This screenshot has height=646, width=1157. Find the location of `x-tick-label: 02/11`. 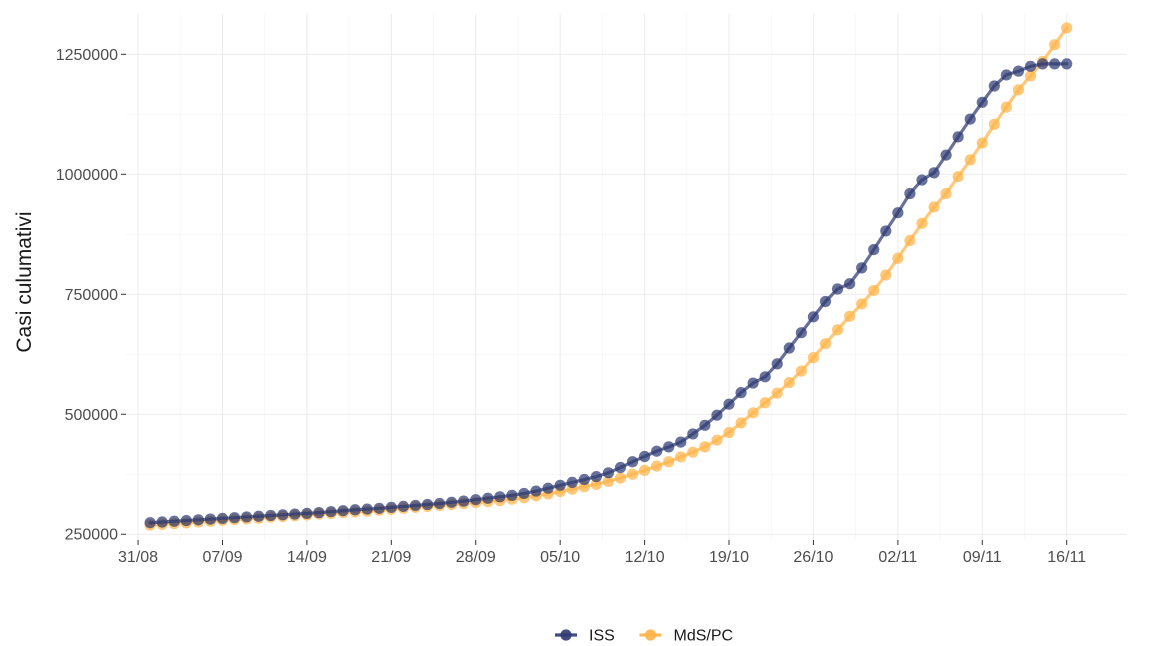

x-tick-label: 02/11 is located at coordinates (897, 557).